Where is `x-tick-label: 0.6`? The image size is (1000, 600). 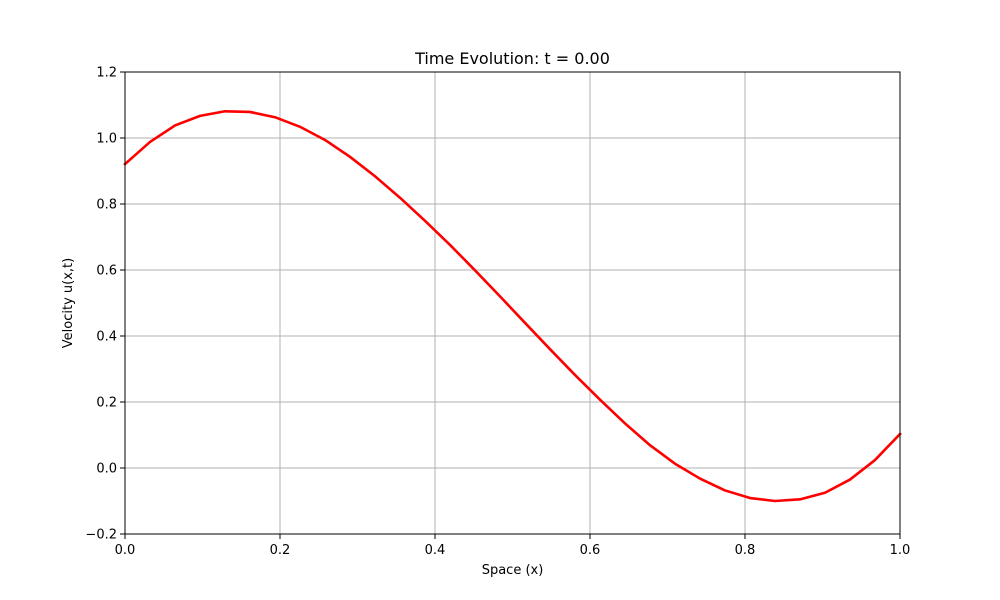
x-tick-label: 0.6 is located at coordinates (590, 550).